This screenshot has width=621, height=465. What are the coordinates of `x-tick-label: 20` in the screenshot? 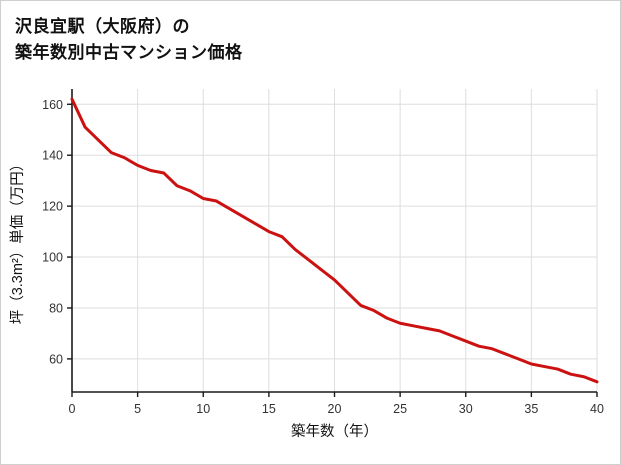 It's located at (335, 409).